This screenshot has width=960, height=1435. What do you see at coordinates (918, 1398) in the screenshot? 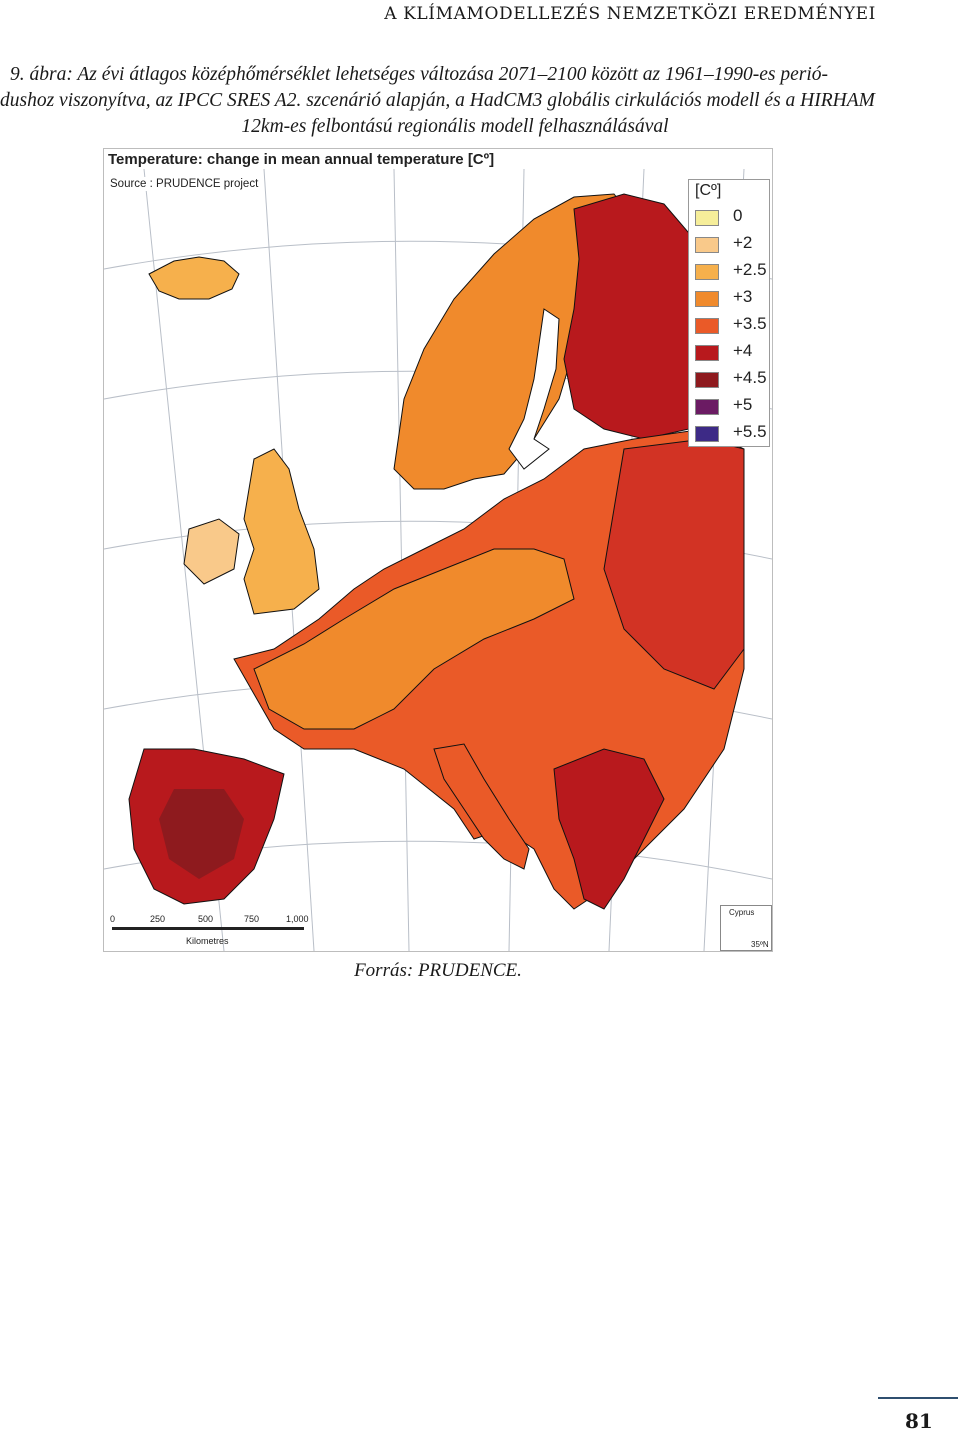
I see `page-number-rule` at bounding box center [918, 1398].